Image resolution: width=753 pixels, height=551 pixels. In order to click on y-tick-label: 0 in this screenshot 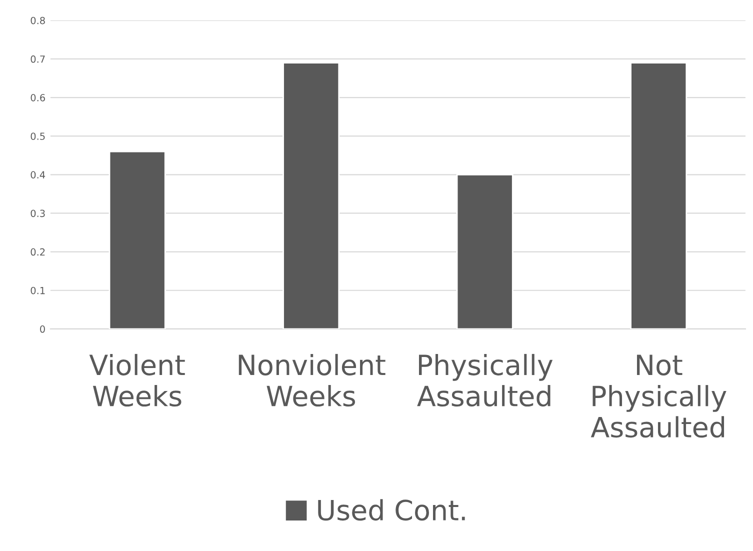, I will do `click(42, 329)`.